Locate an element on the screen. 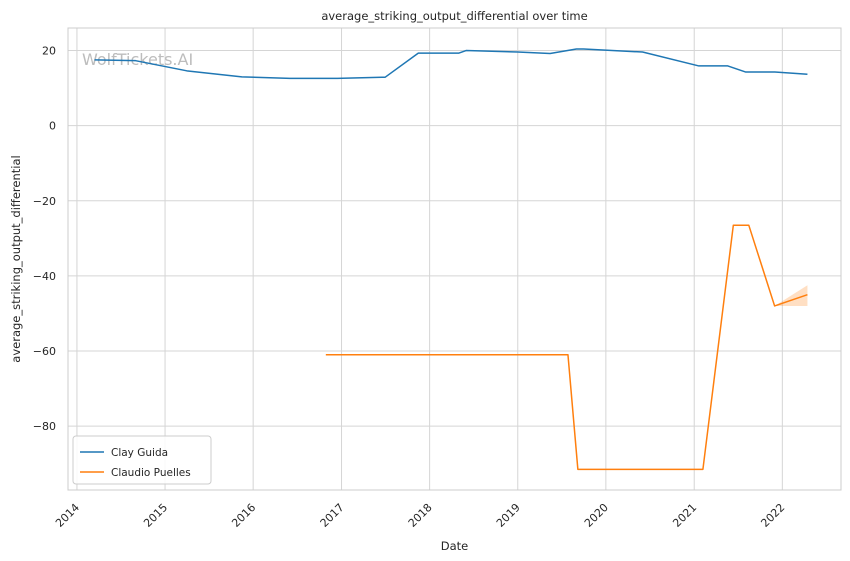 The width and height of the screenshot is (850, 561). legend-label-claudio-puelles: Claudio Puelles is located at coordinates (151, 473).